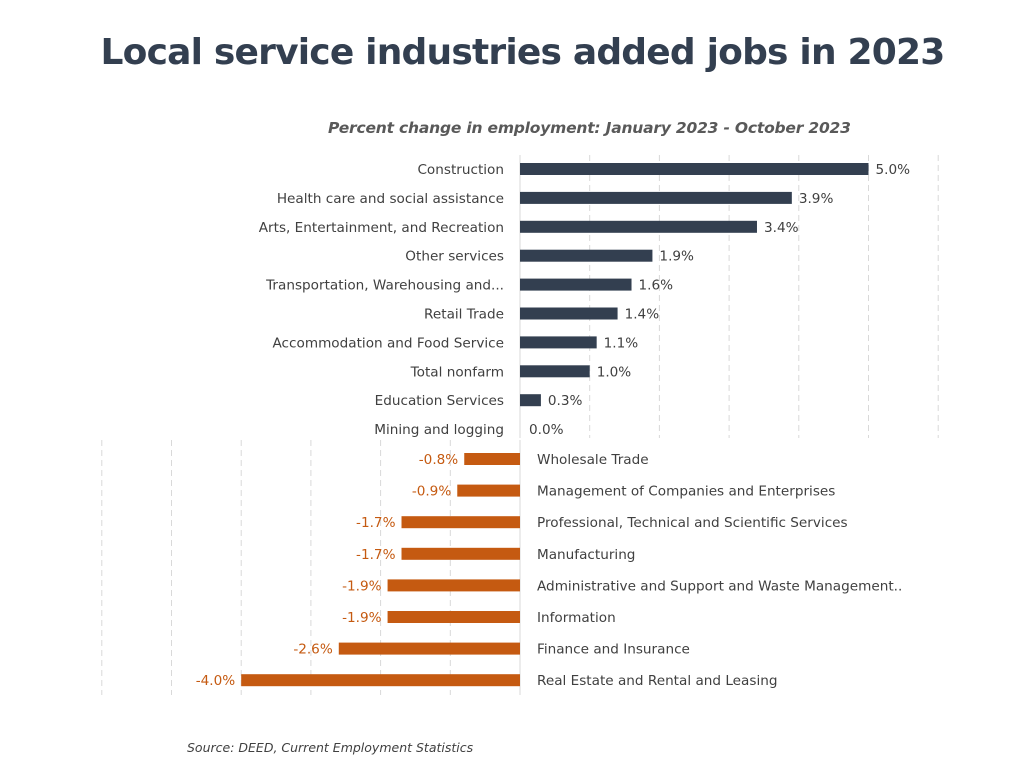  Describe the element at coordinates (676, 257) in the screenshot. I see `data-label: 1.9%` at that location.